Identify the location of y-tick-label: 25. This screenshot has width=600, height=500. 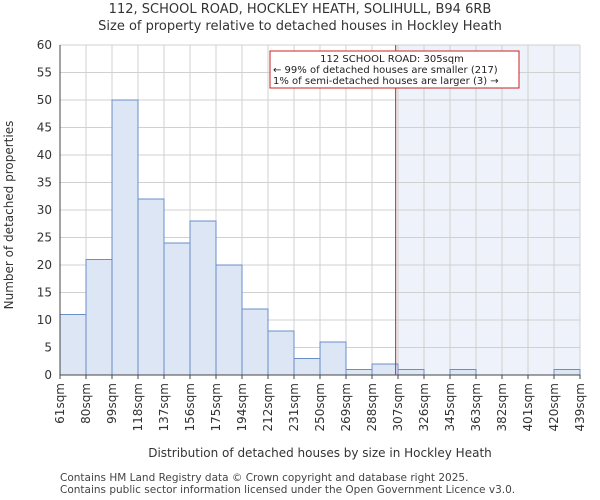
(44, 238).